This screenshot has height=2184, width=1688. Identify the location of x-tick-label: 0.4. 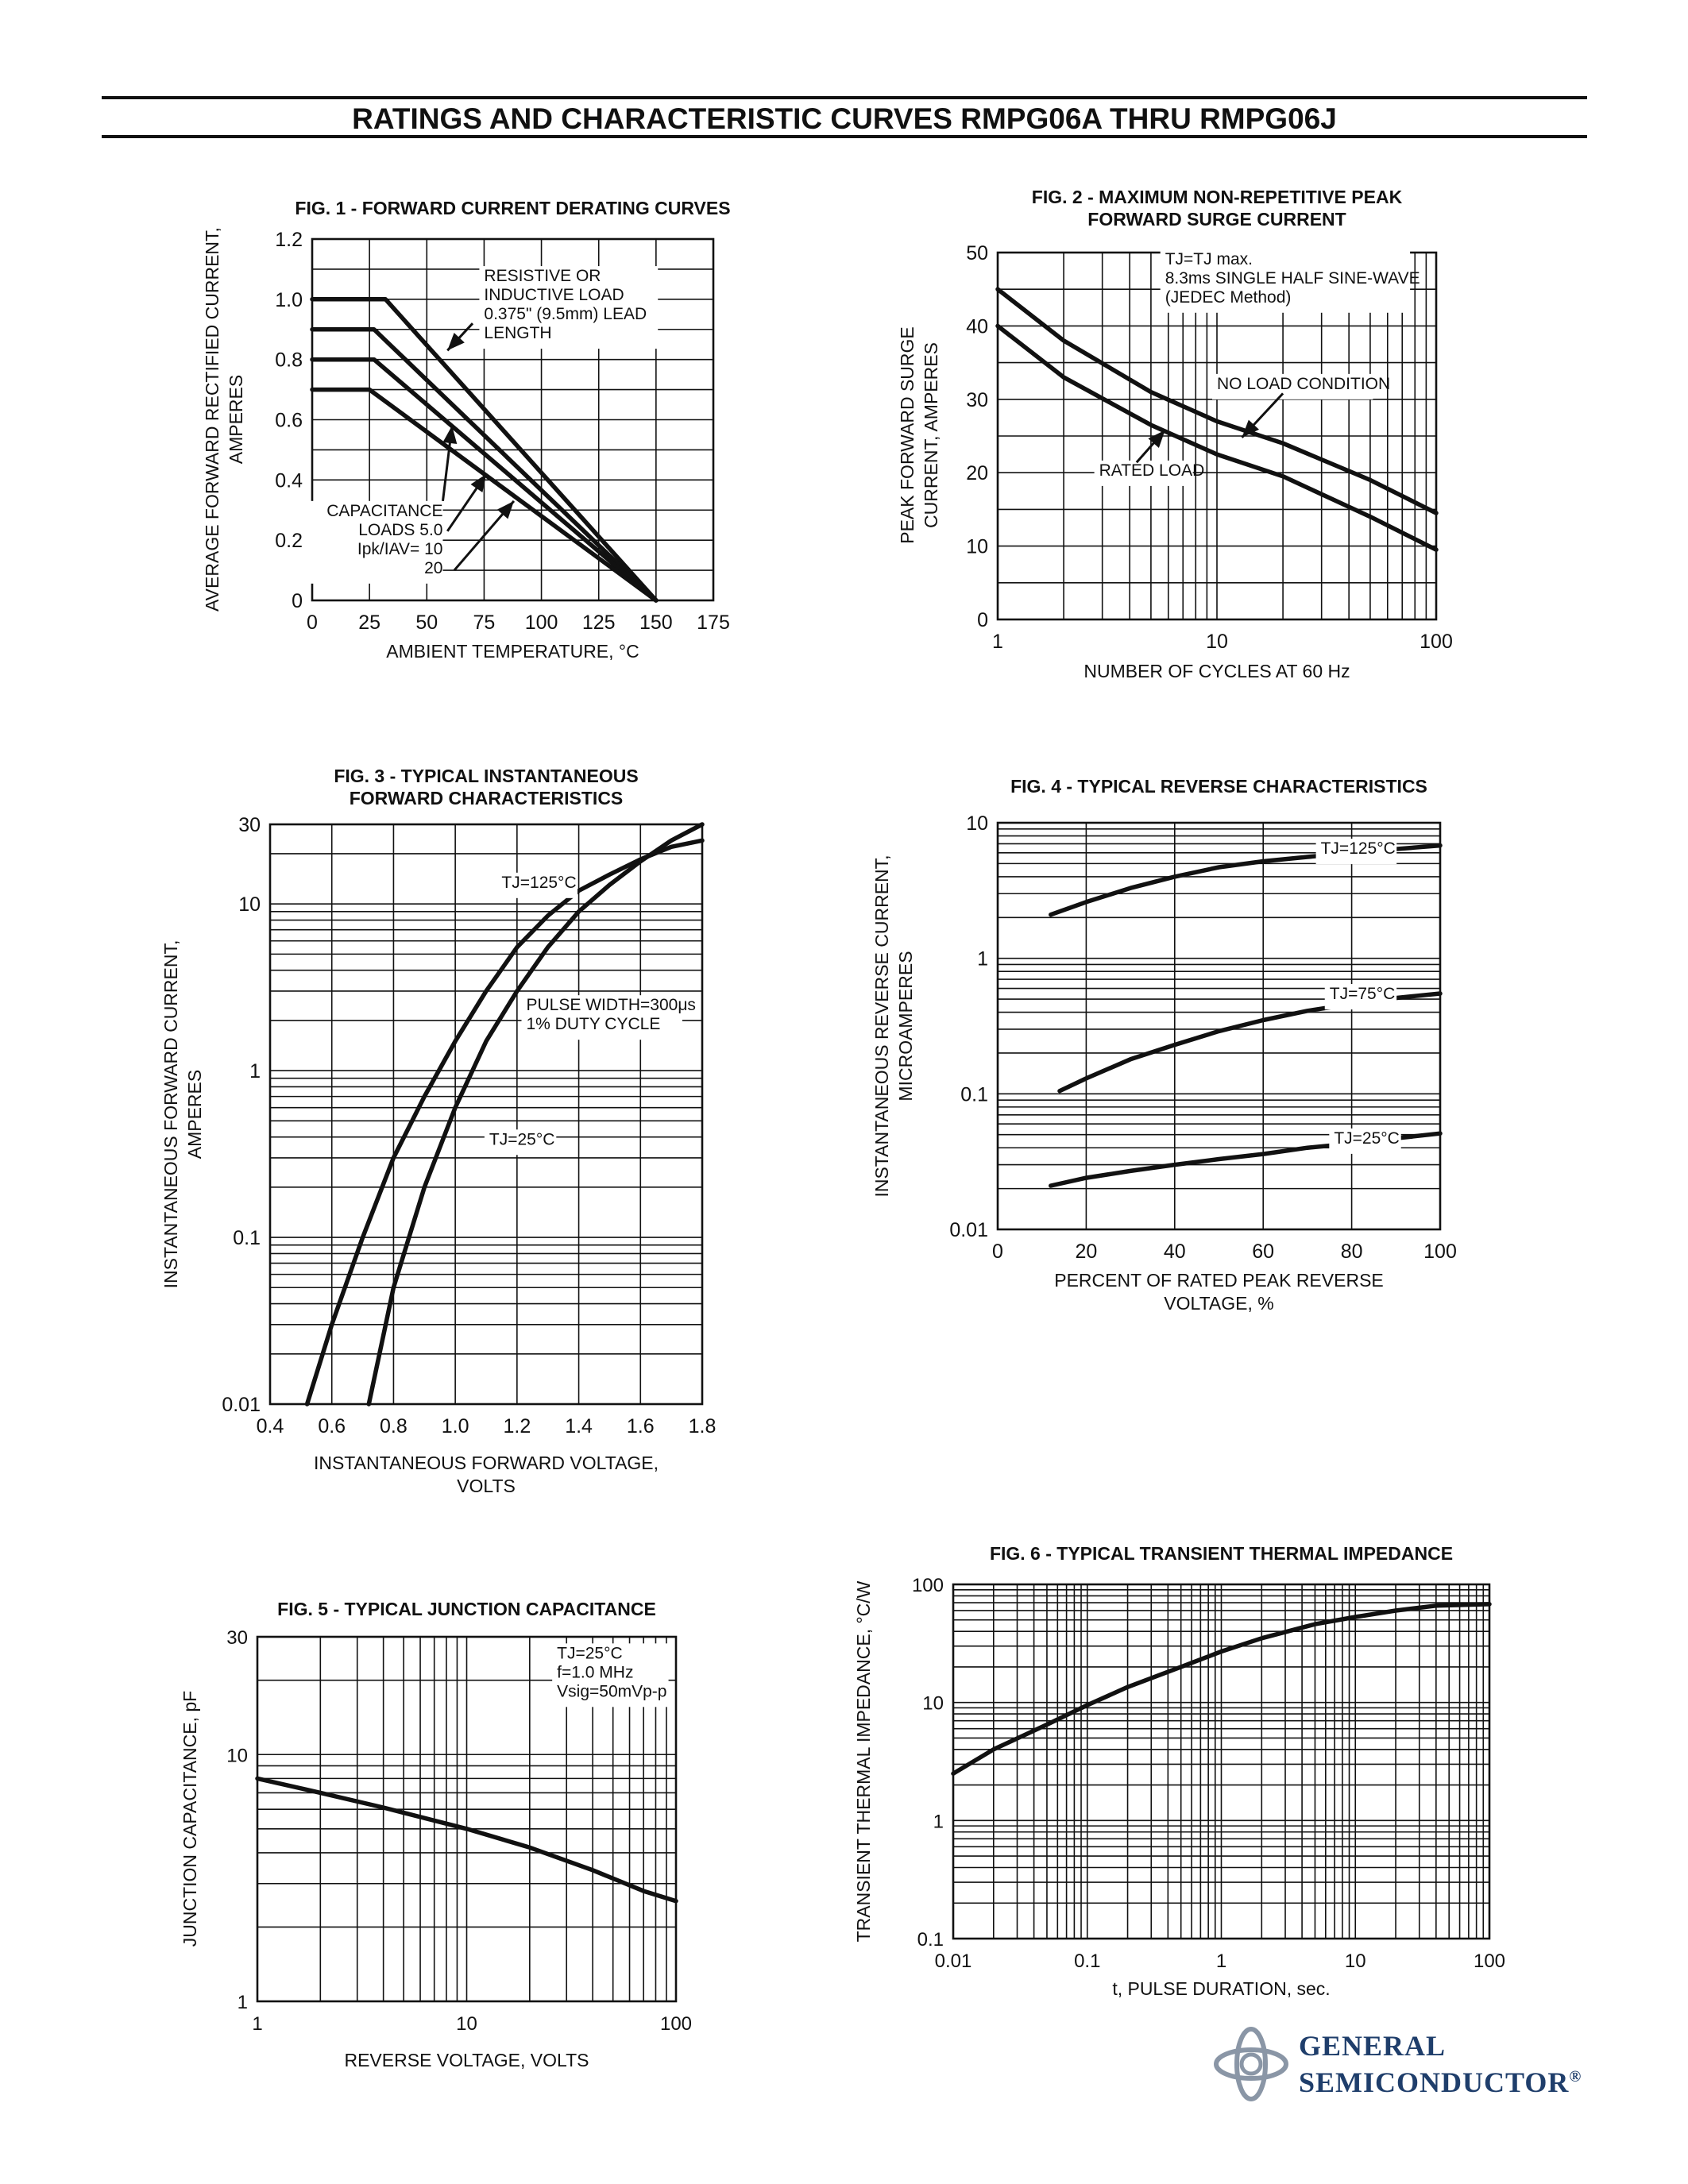
(270, 1426).